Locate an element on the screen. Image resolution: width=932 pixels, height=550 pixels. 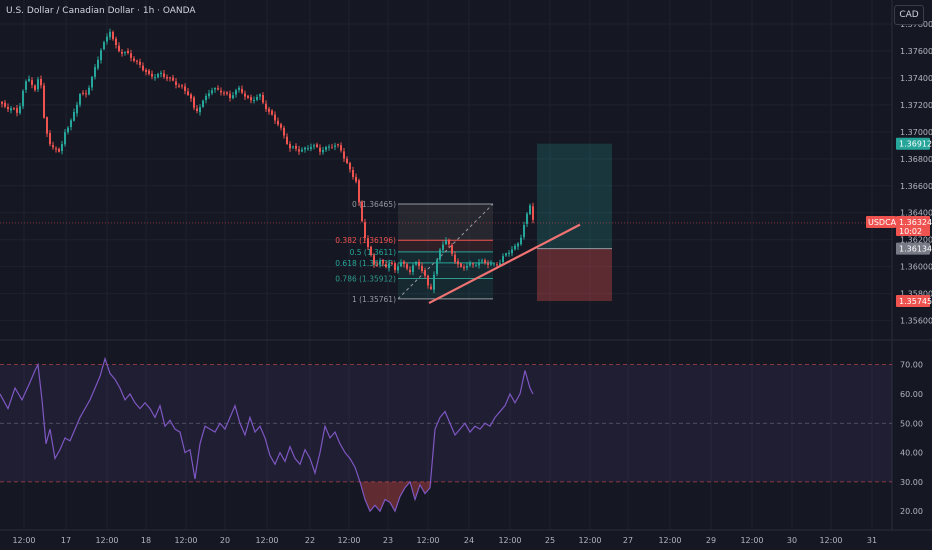
rsi-axis-label: 40.00 is located at coordinates (911, 453).